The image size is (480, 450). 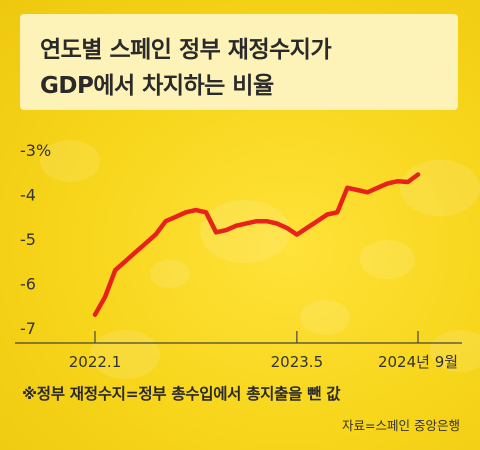 What do you see at coordinates (28, 284) in the screenshot?
I see `y-tick-label: -6` at bounding box center [28, 284].